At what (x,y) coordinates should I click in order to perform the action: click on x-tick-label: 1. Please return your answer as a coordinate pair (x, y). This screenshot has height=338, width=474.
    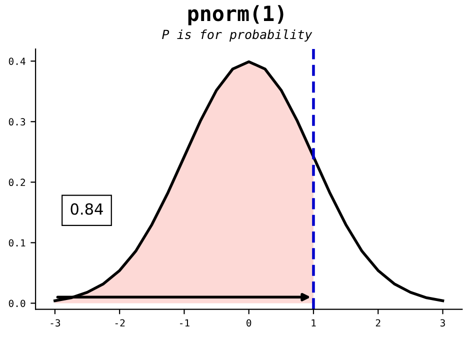
    Looking at the image, I should click on (314, 322).